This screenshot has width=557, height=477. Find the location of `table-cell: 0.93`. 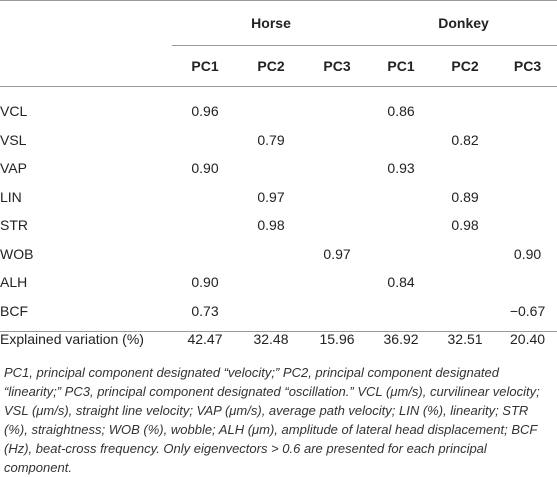

table-cell: 0.93 is located at coordinates (401, 168).